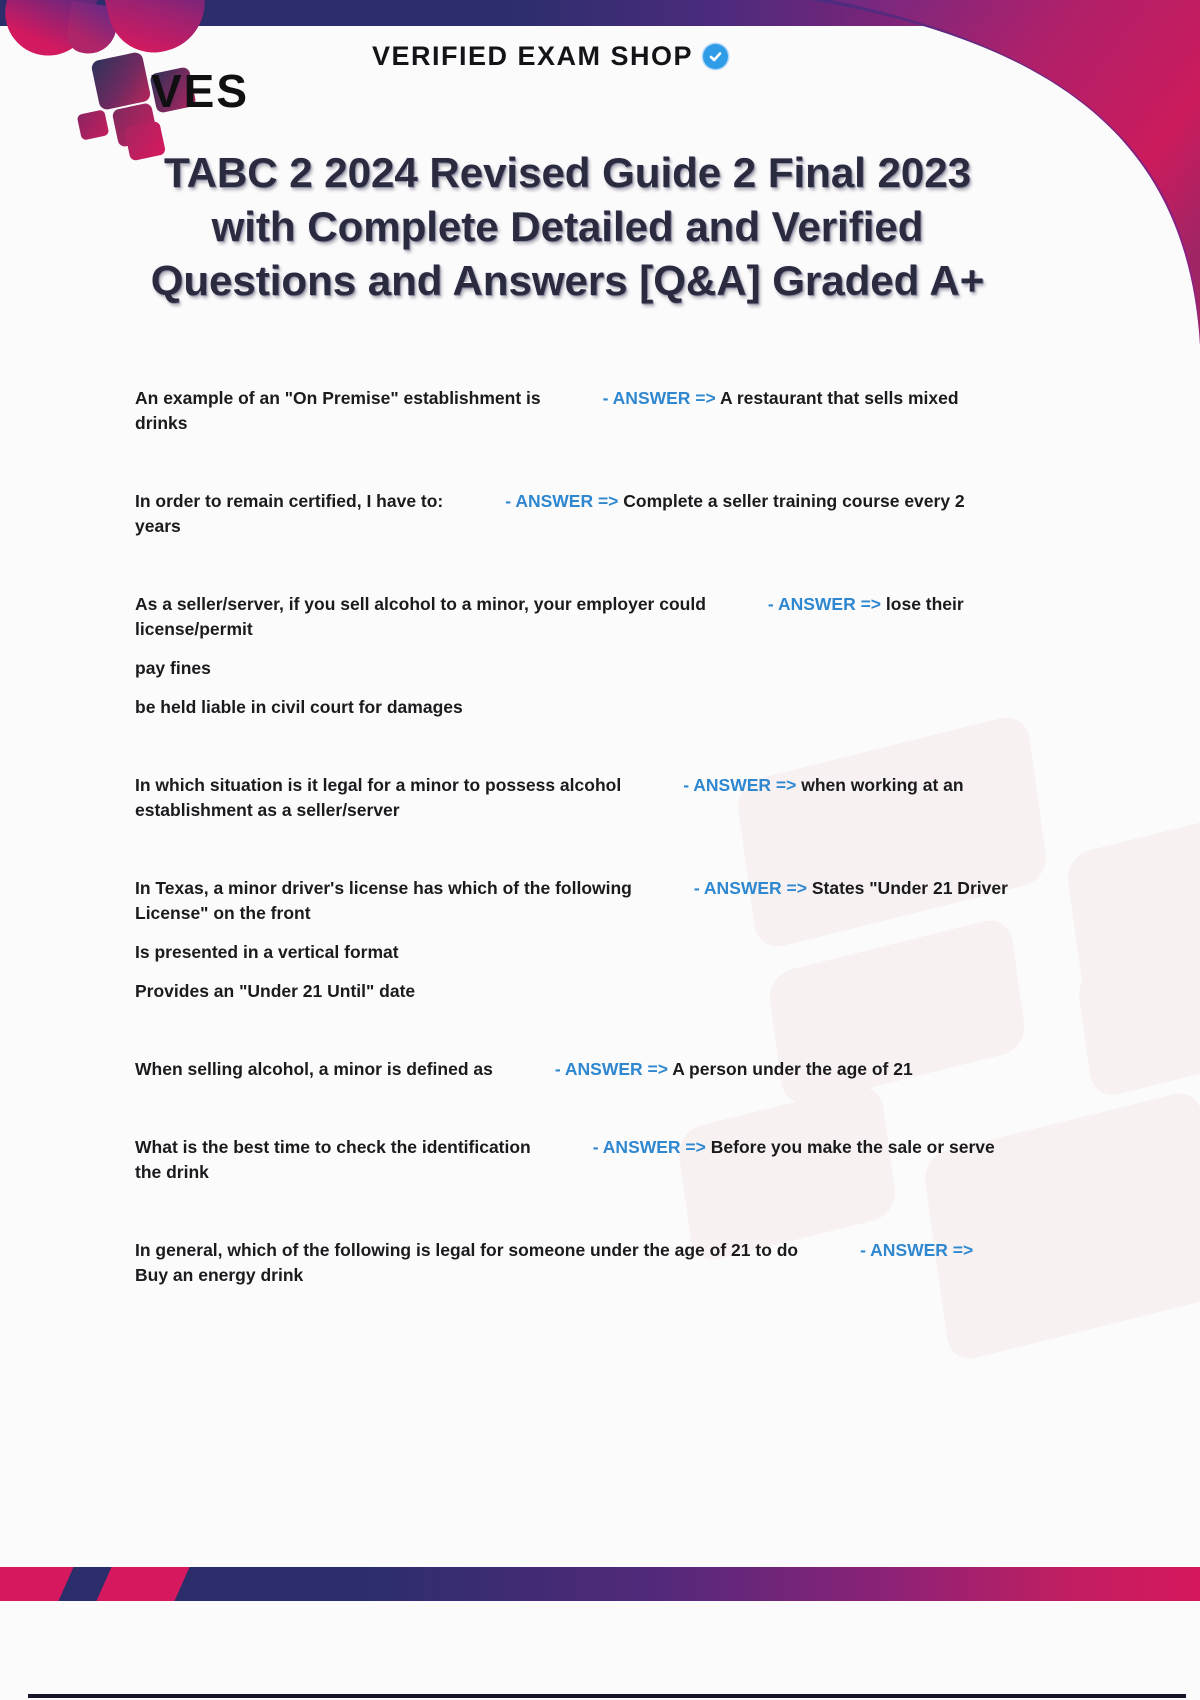  Describe the element at coordinates (549, 616) in the screenshot. I see `answer-text: lose their license/permit` at that location.